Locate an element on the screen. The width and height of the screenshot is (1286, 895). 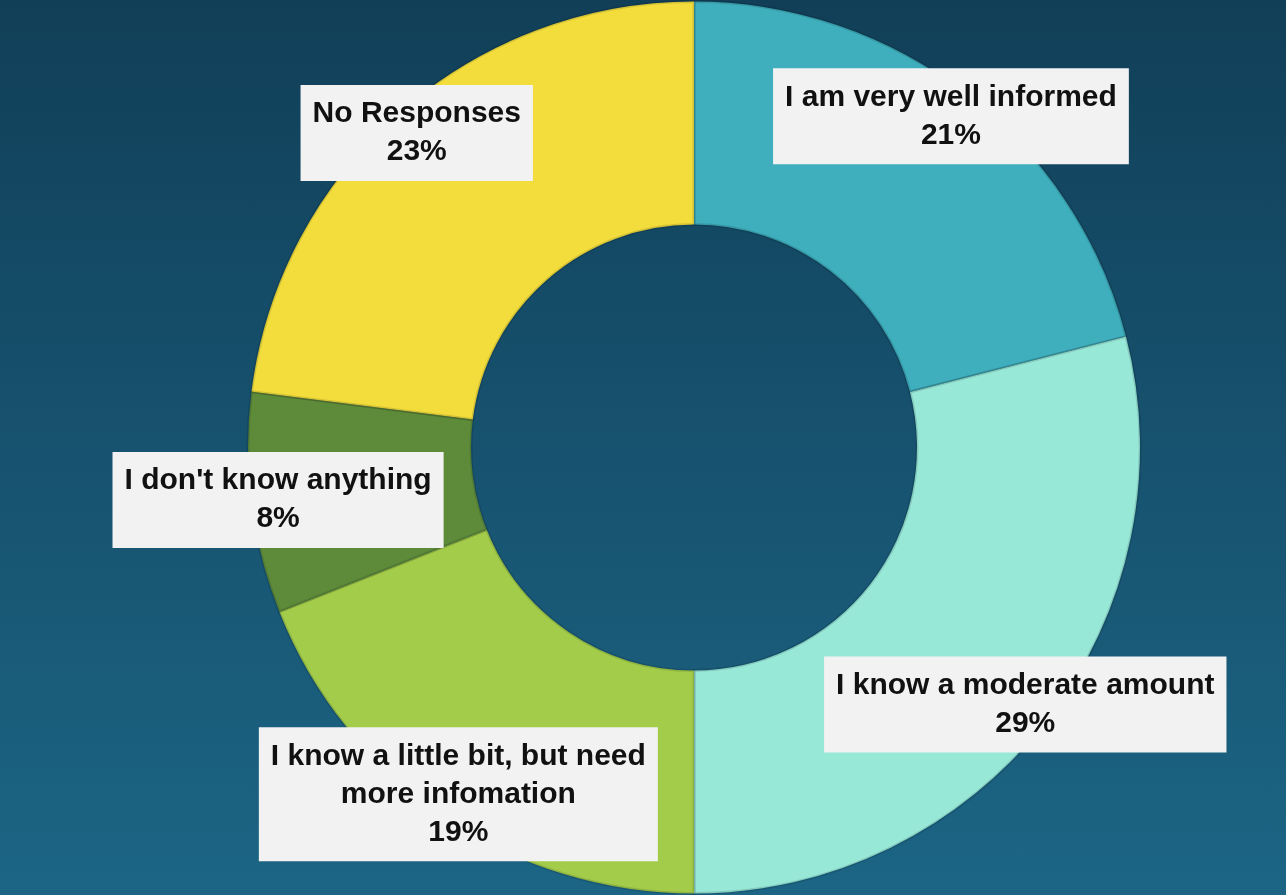
slice-label: I am very well informed is located at coordinates (951, 95).